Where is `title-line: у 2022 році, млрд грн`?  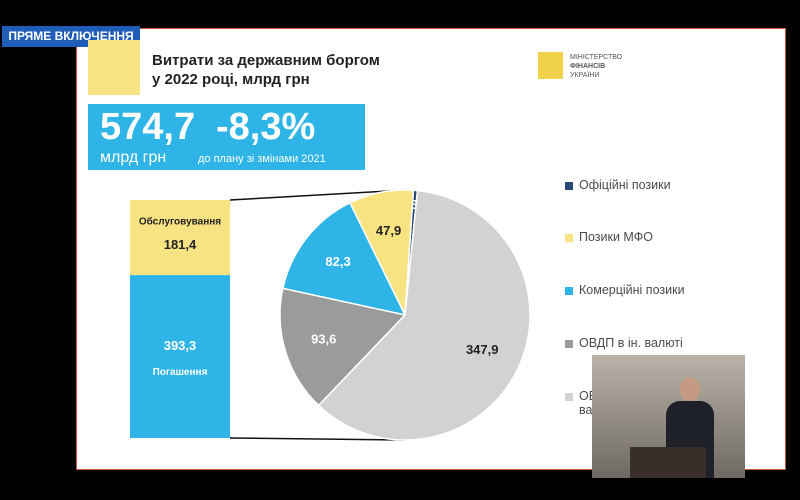
title-line: у 2022 році, млрд грн is located at coordinates (231, 79).